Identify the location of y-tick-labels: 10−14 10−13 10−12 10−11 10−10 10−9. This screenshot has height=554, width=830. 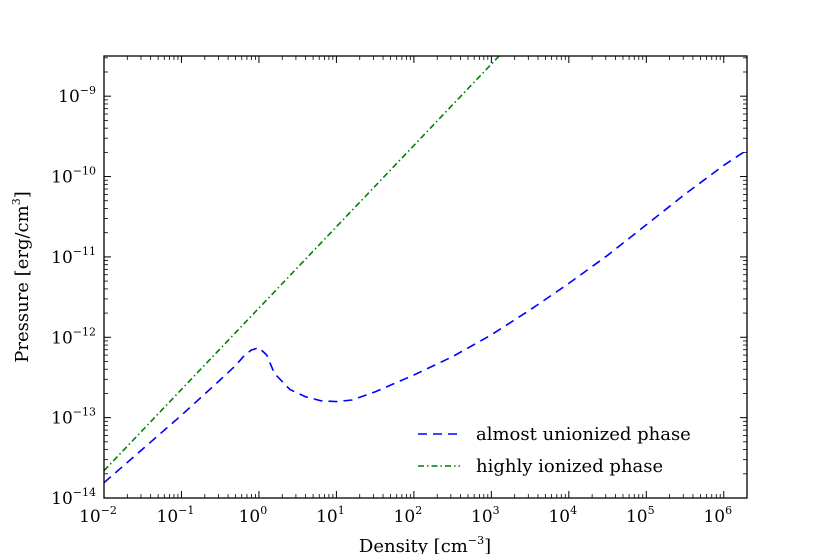
(73, 296).